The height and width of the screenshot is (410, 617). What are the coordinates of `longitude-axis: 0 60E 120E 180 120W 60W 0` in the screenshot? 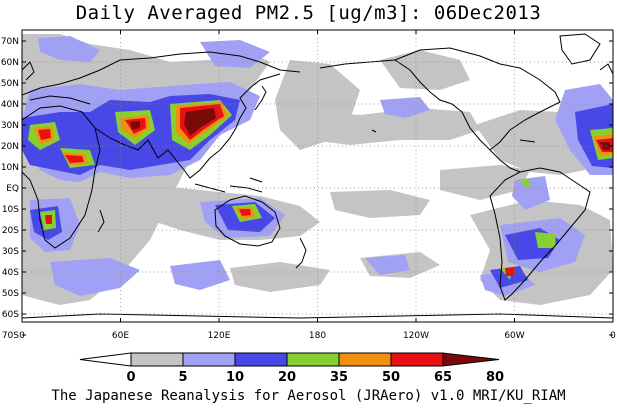 It's located at (317, 336).